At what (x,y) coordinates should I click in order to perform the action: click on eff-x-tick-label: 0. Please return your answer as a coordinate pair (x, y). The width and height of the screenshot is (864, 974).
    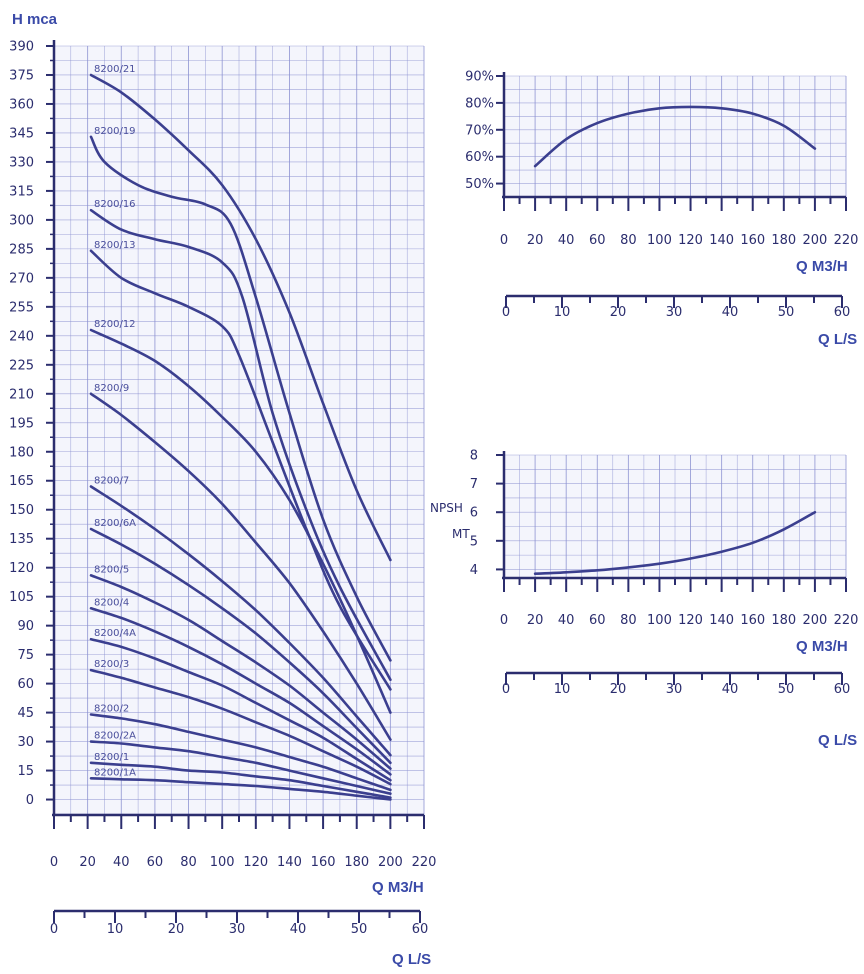
    Looking at the image, I should click on (504, 240).